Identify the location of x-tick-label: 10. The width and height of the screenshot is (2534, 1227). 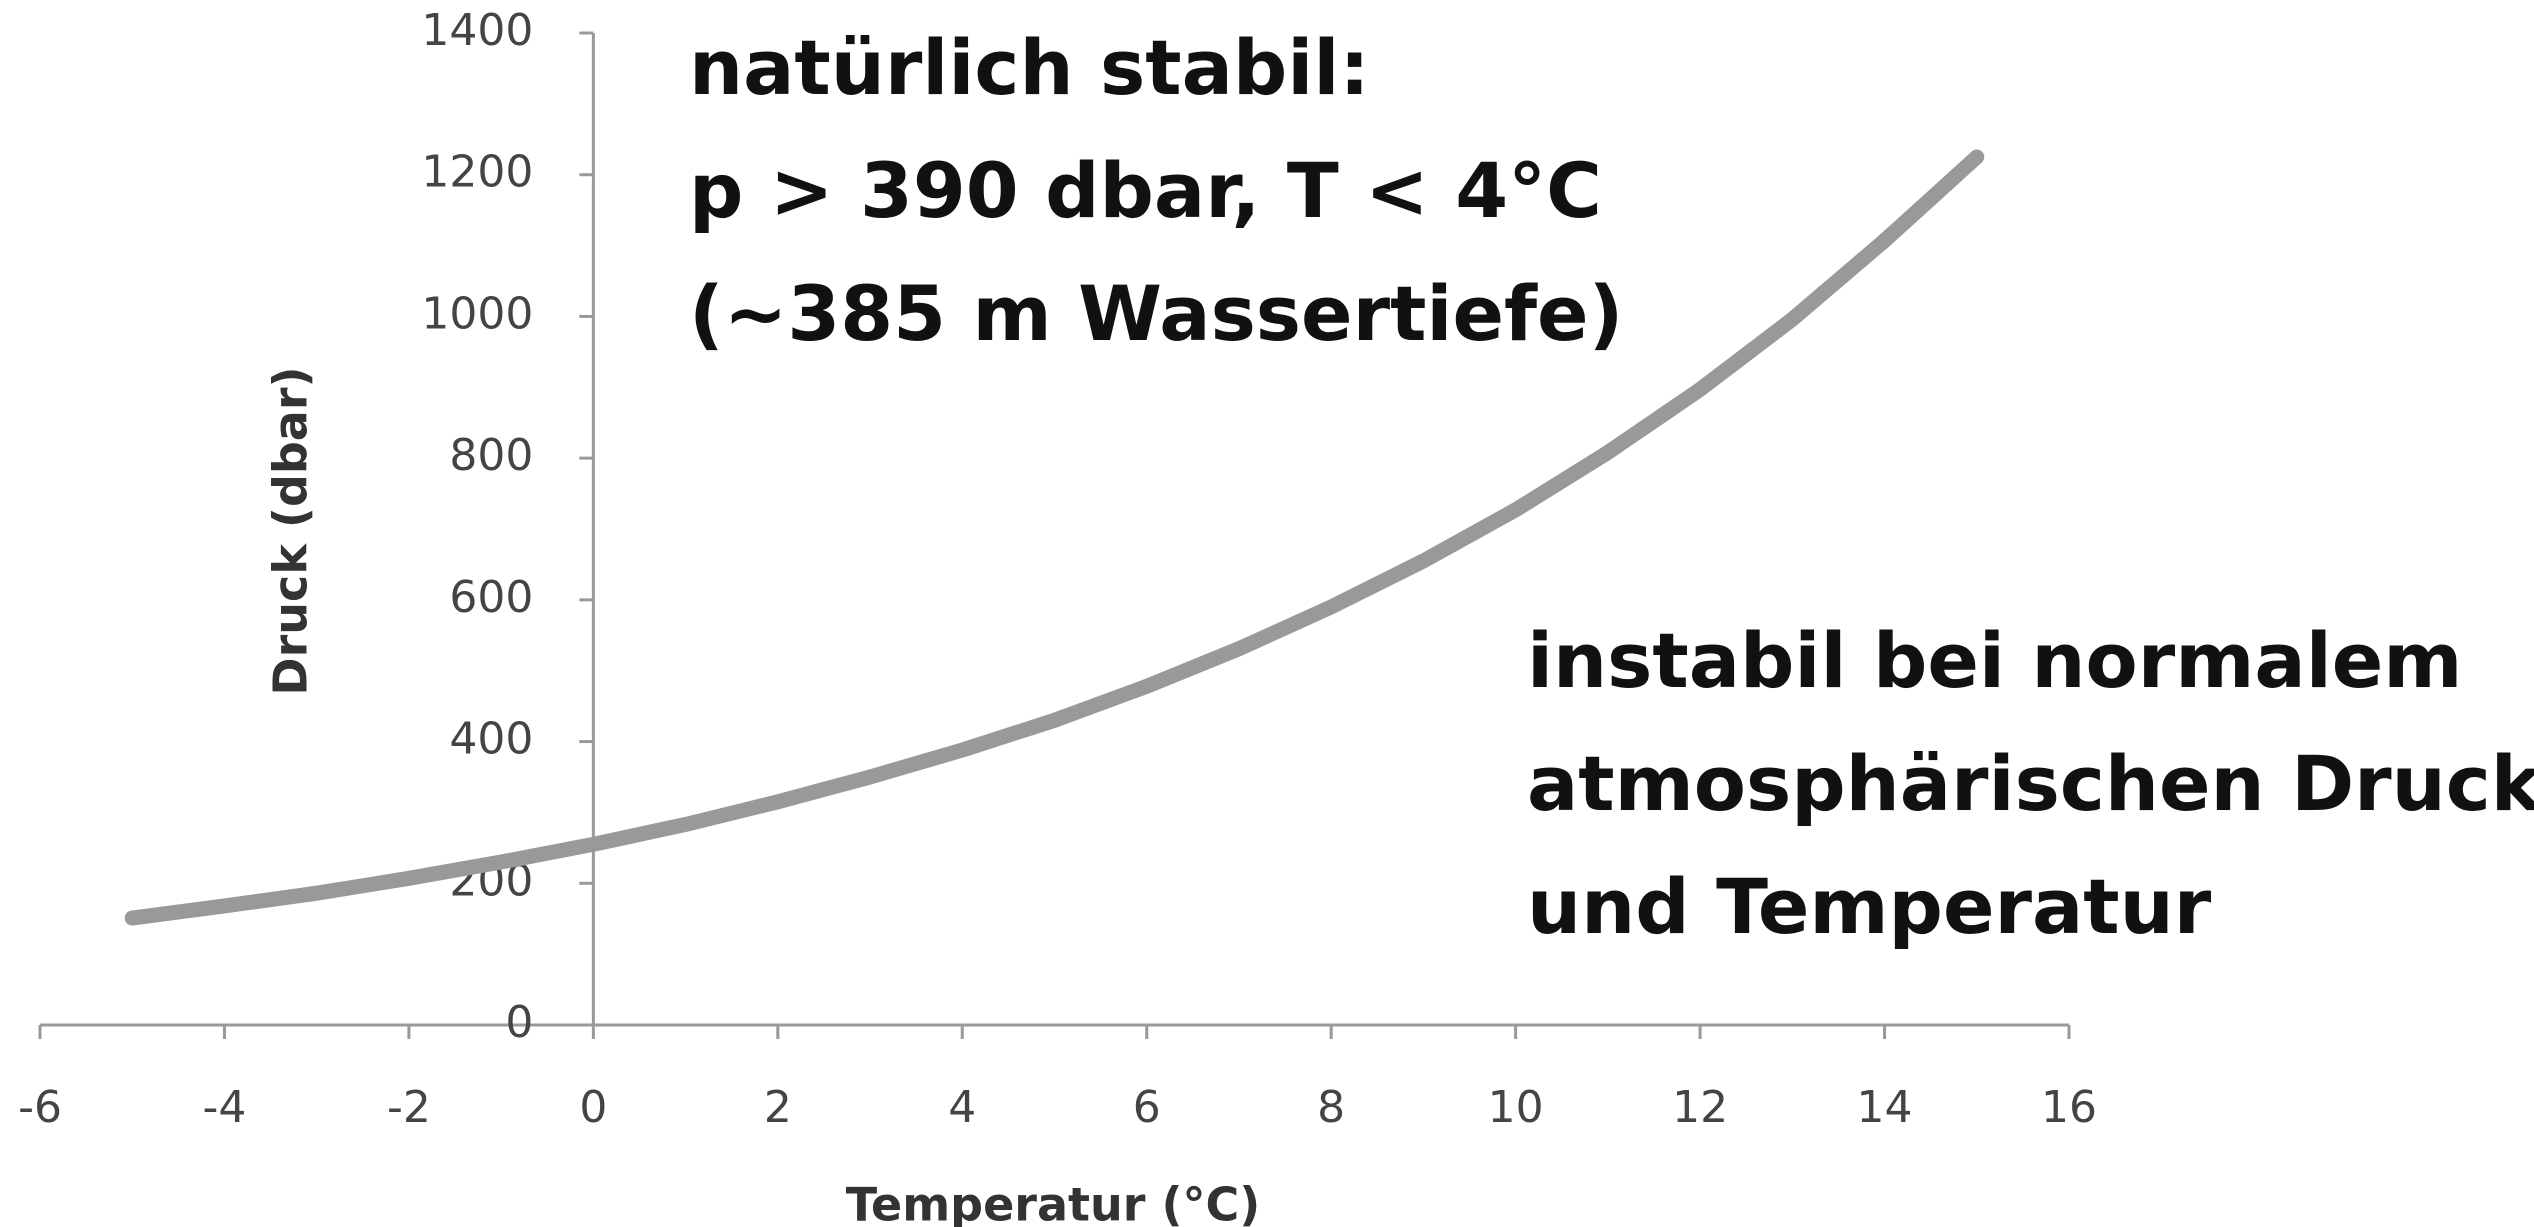
(1516, 1107).